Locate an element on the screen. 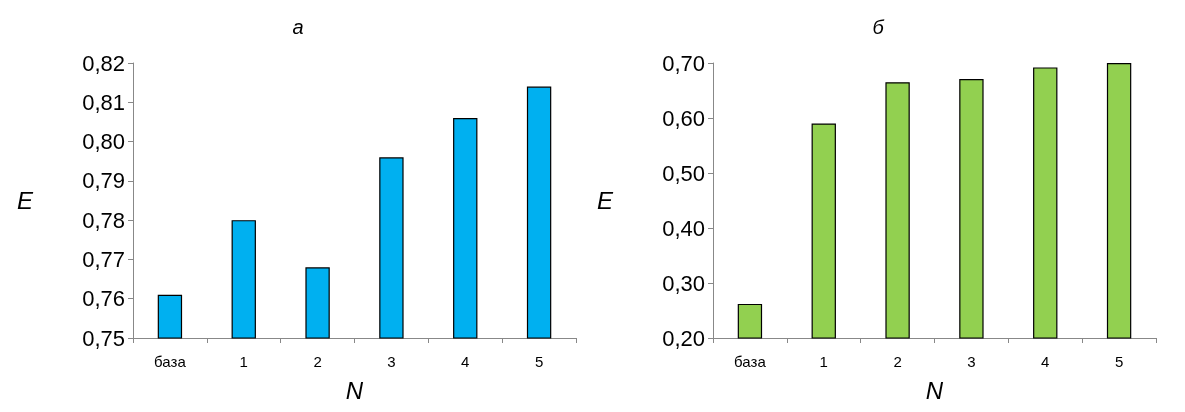  y-tick-label: 0,75 is located at coordinates (103, 338).